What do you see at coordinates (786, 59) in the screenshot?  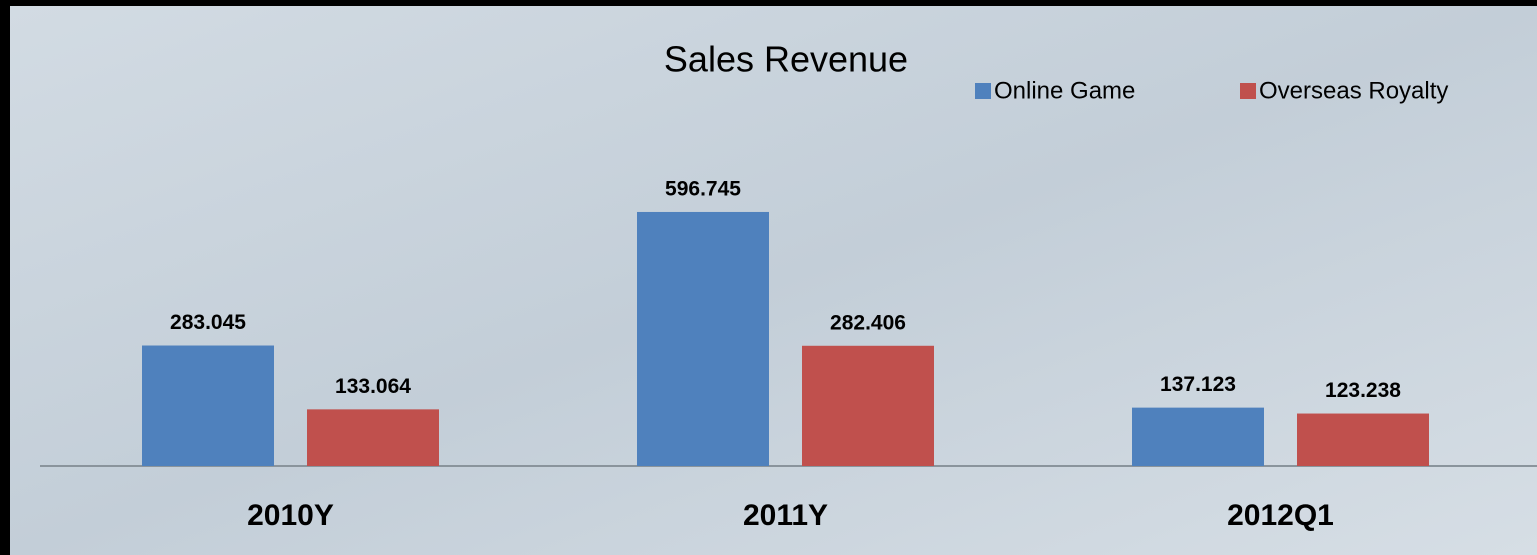 I see `chart-title: Sales Revenue` at bounding box center [786, 59].